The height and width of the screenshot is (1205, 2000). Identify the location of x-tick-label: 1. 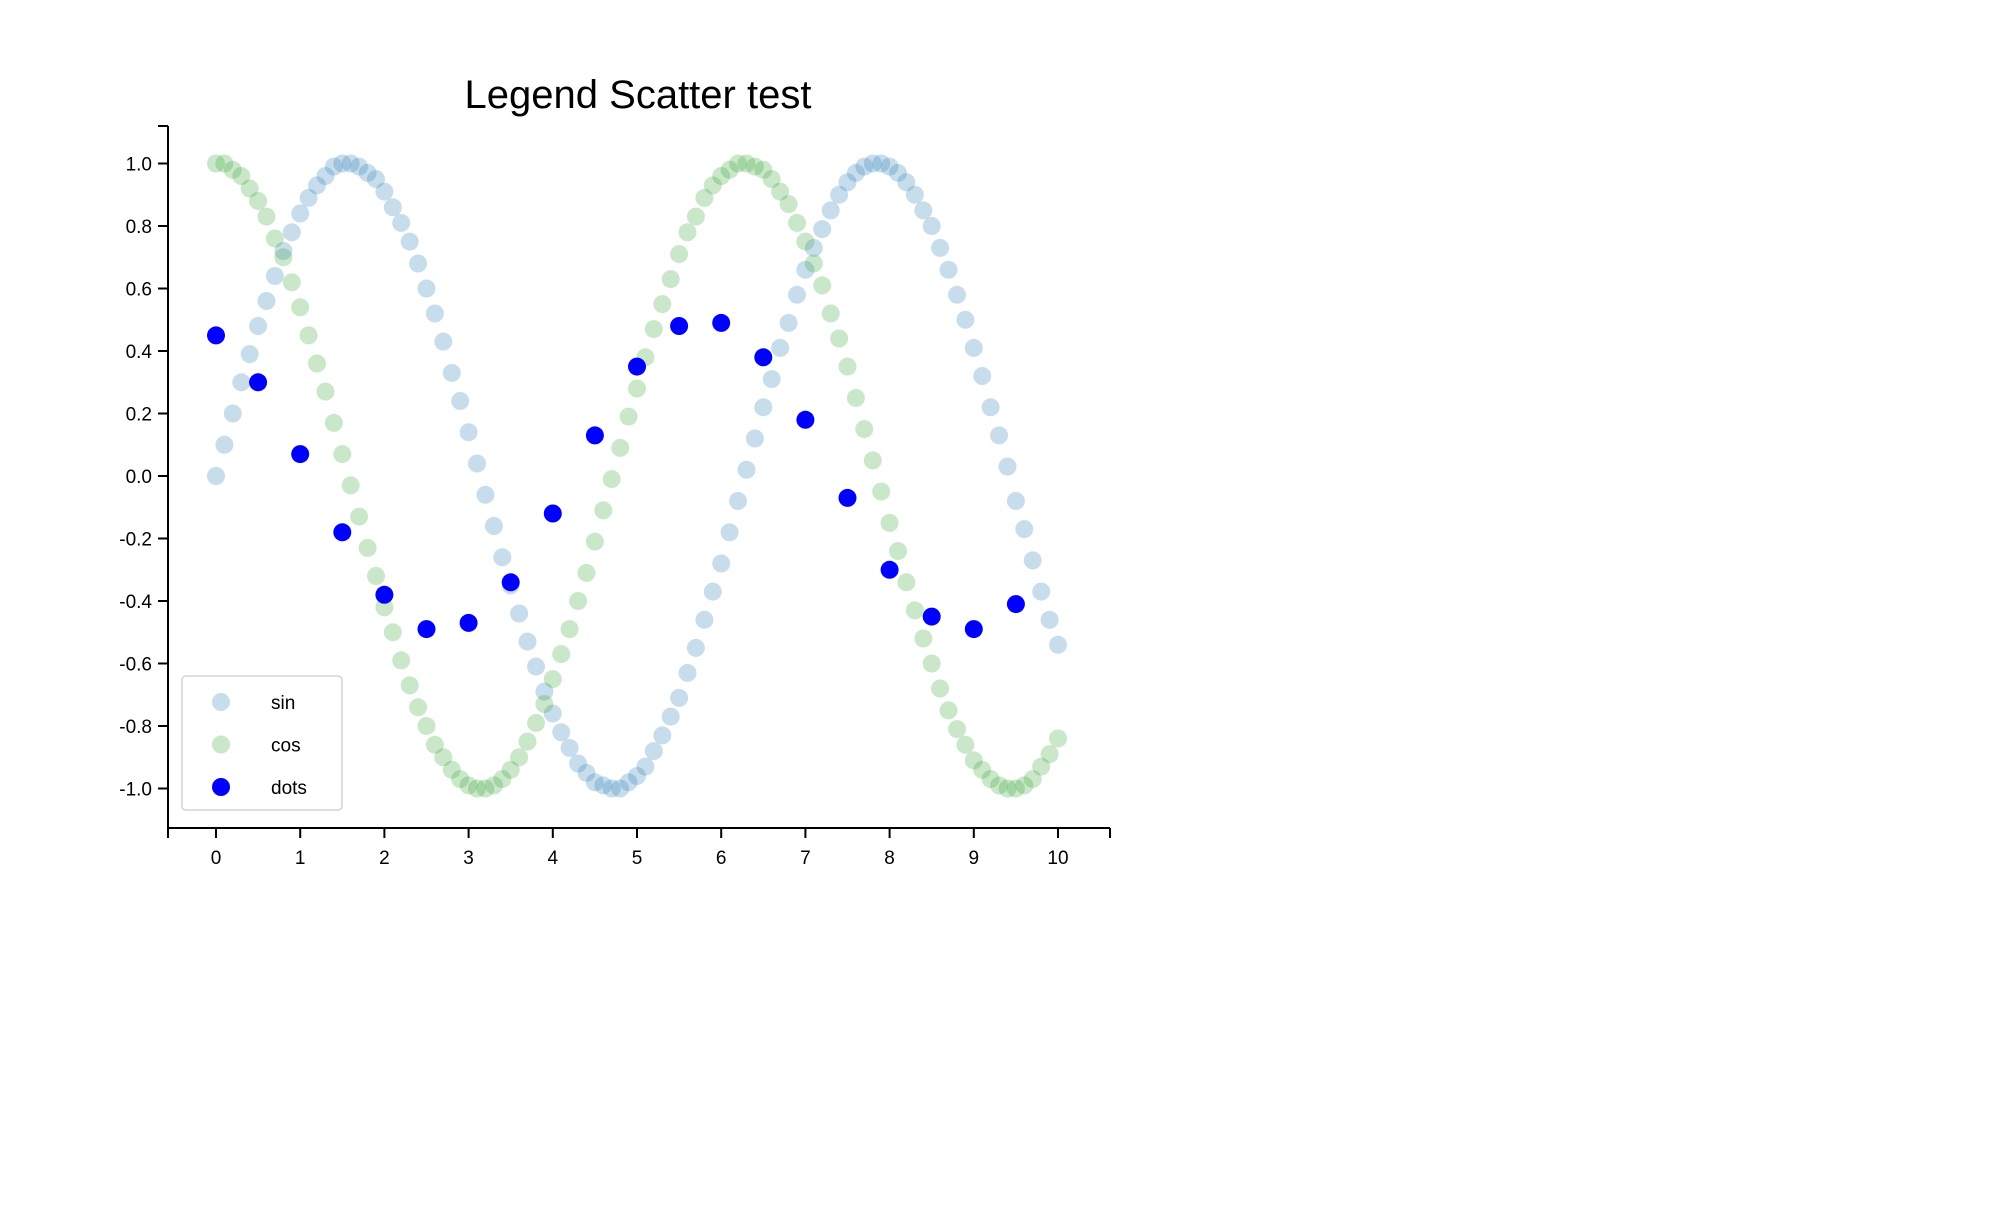
(300, 858).